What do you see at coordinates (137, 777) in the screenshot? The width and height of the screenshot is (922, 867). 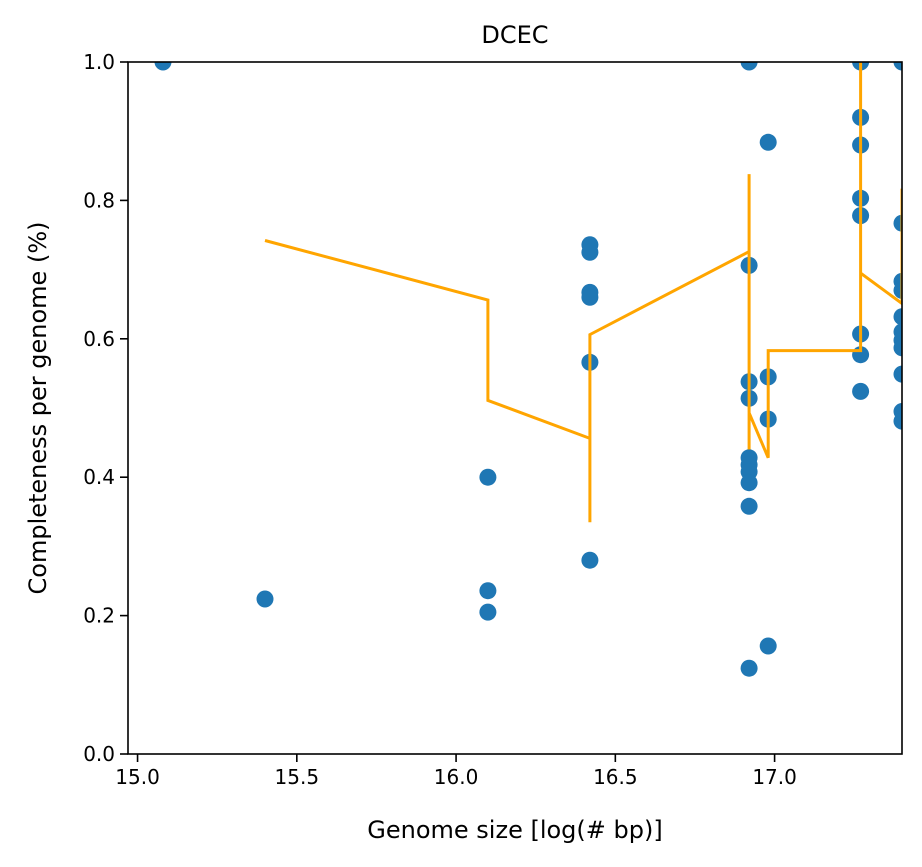 I see `x-tick-label: 15.0` at bounding box center [137, 777].